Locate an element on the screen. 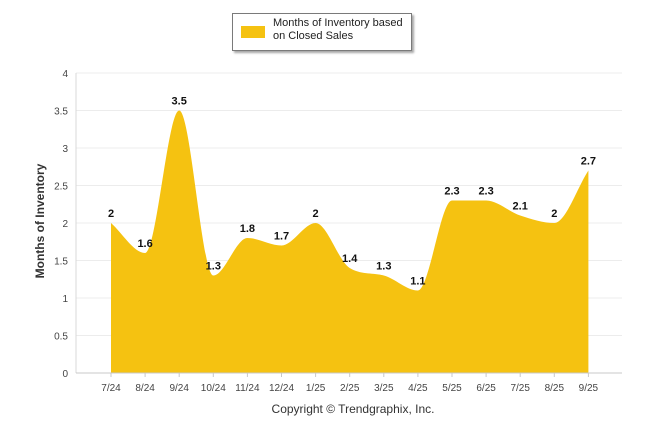 Image resolution: width=646 pixels, height=434 pixels. x-tick-label: 3/25 is located at coordinates (384, 388).